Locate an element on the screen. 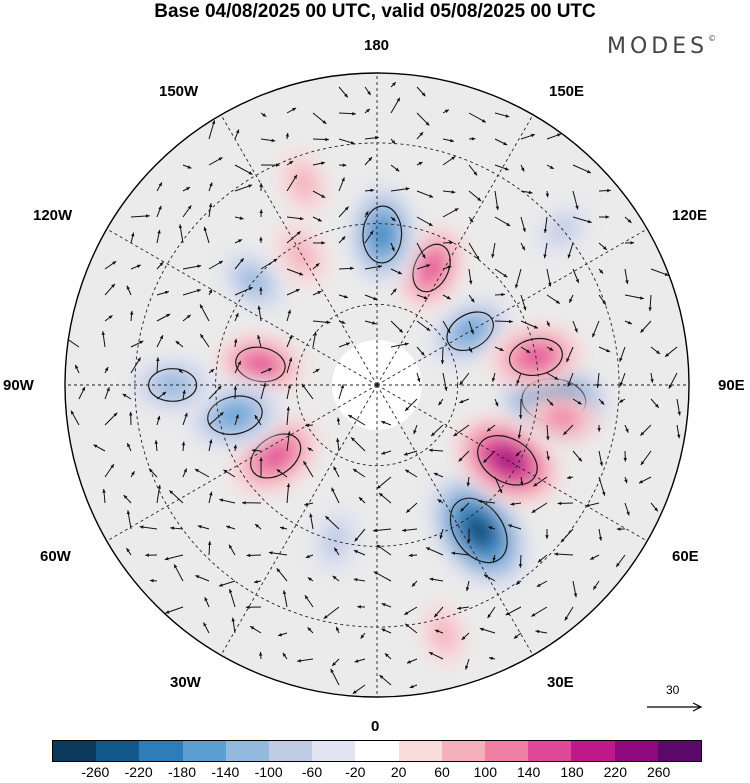 This screenshot has height=783, width=750. streamline is located at coordinates (235, 415).